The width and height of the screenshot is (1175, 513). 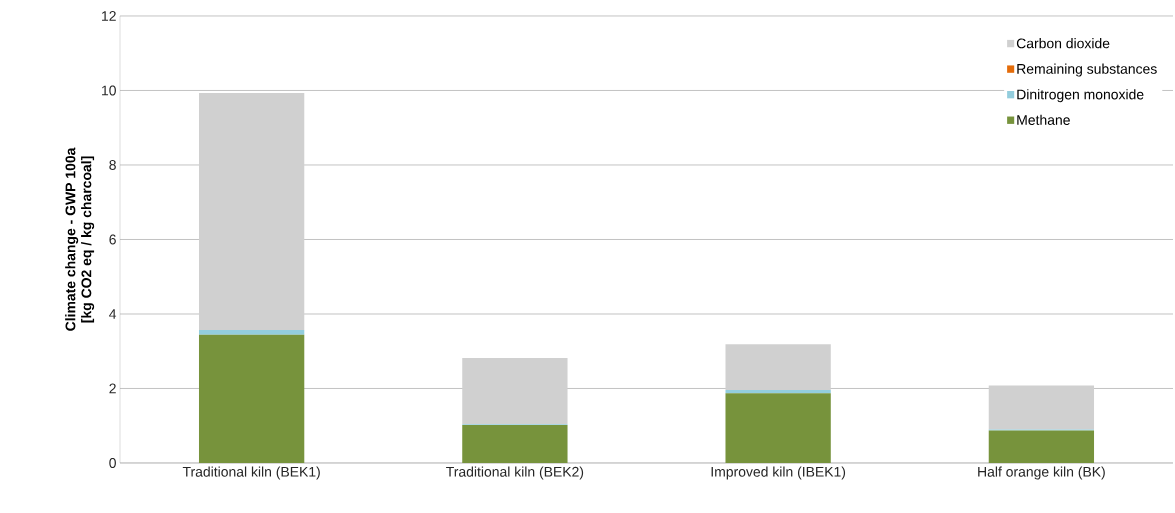 What do you see at coordinates (1087, 70) in the screenshot?
I see `legend-label: Remaining substances` at bounding box center [1087, 70].